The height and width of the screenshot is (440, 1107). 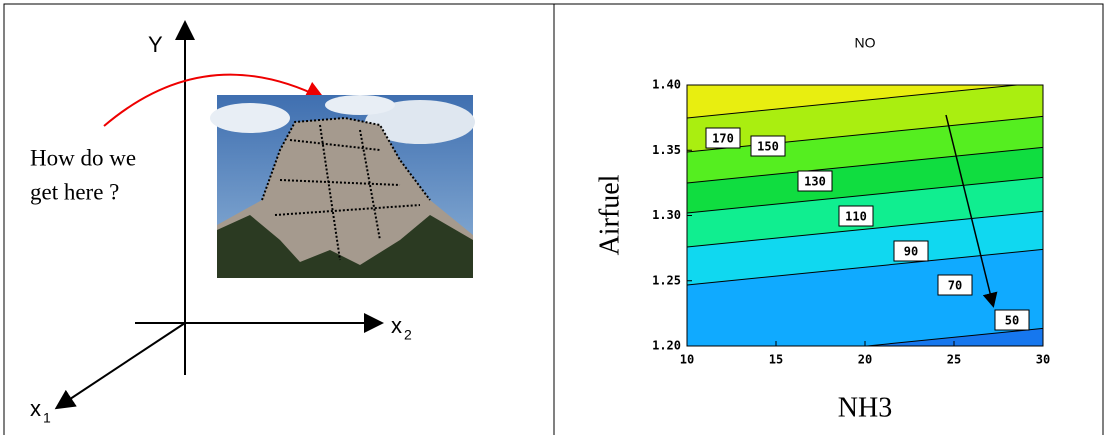 I want to click on contour-label: 110, so click(x=856, y=217).